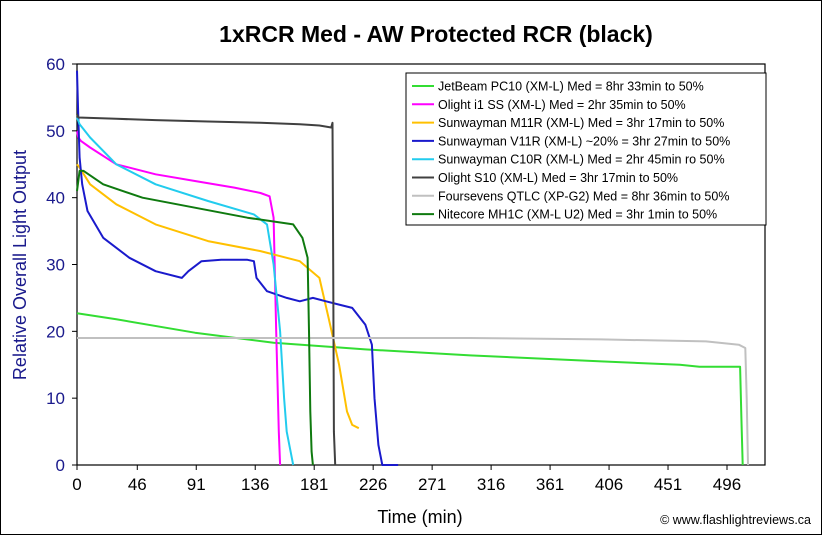 The image size is (822, 535). Describe the element at coordinates (558, 178) in the screenshot. I see `legend-label: Olight S10 (XM-L) Med = 3hr 17min to 50%` at that location.